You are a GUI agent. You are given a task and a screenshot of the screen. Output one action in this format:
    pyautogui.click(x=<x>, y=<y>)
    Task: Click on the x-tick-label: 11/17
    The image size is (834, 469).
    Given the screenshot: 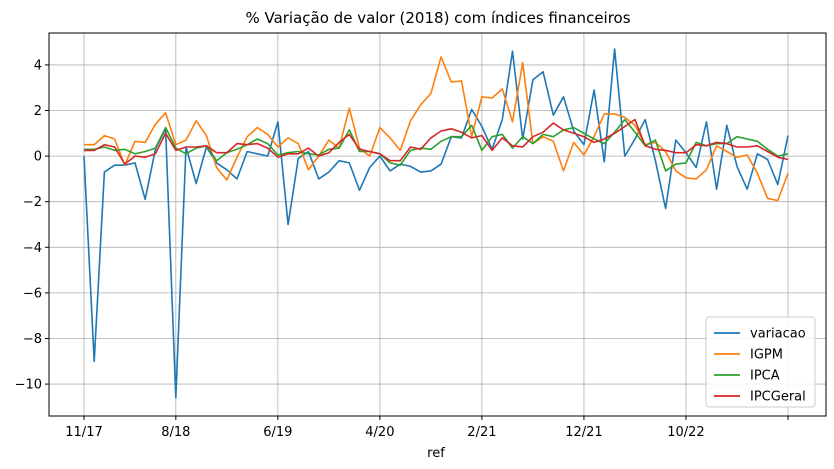 What is the action you would take?
    pyautogui.click(x=83, y=432)
    